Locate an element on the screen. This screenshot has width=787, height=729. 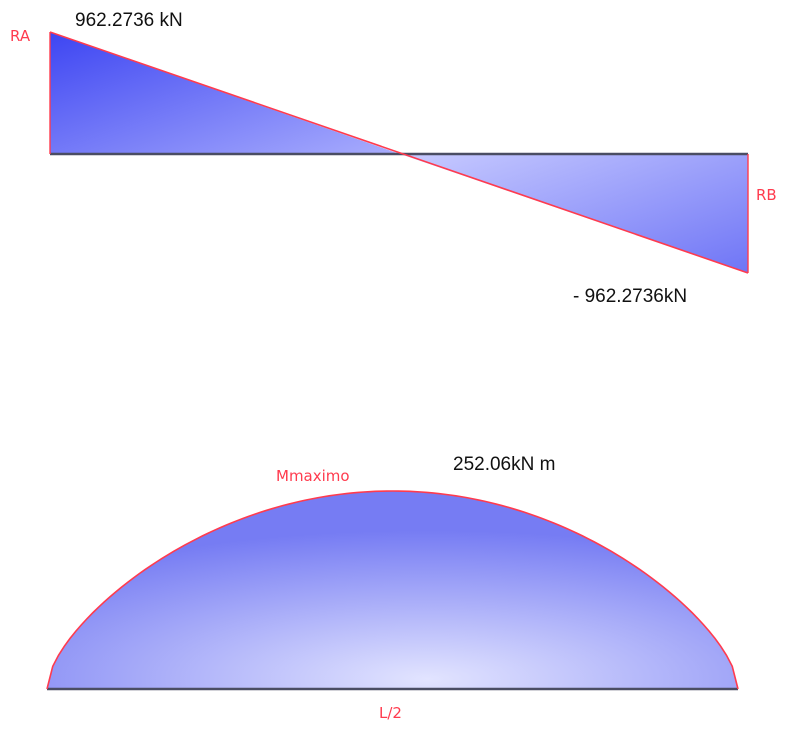
max-moment-label: Mmaximo is located at coordinates (313, 476).